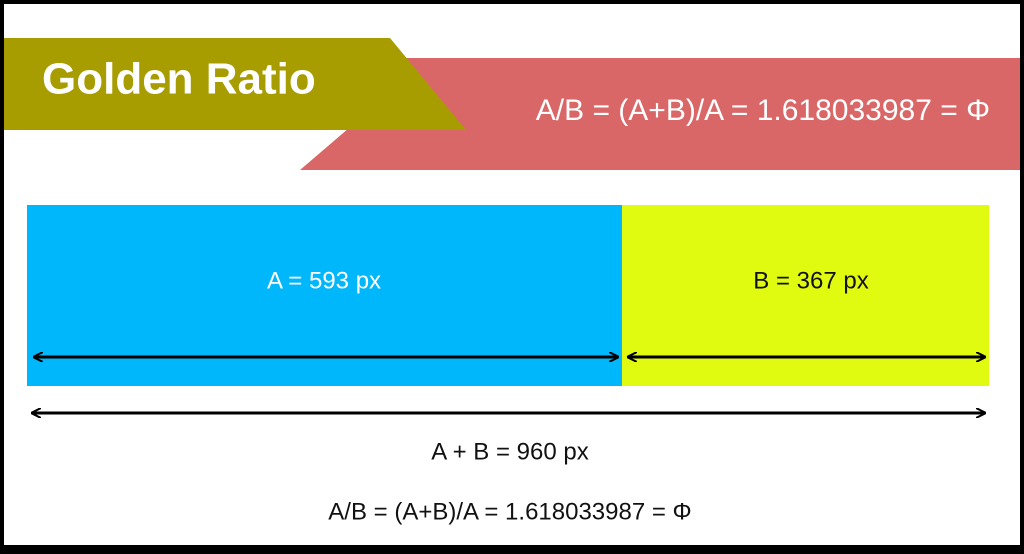 This screenshot has height=554, width=1024. I want to click on title: Golden Ratio, so click(179, 79).